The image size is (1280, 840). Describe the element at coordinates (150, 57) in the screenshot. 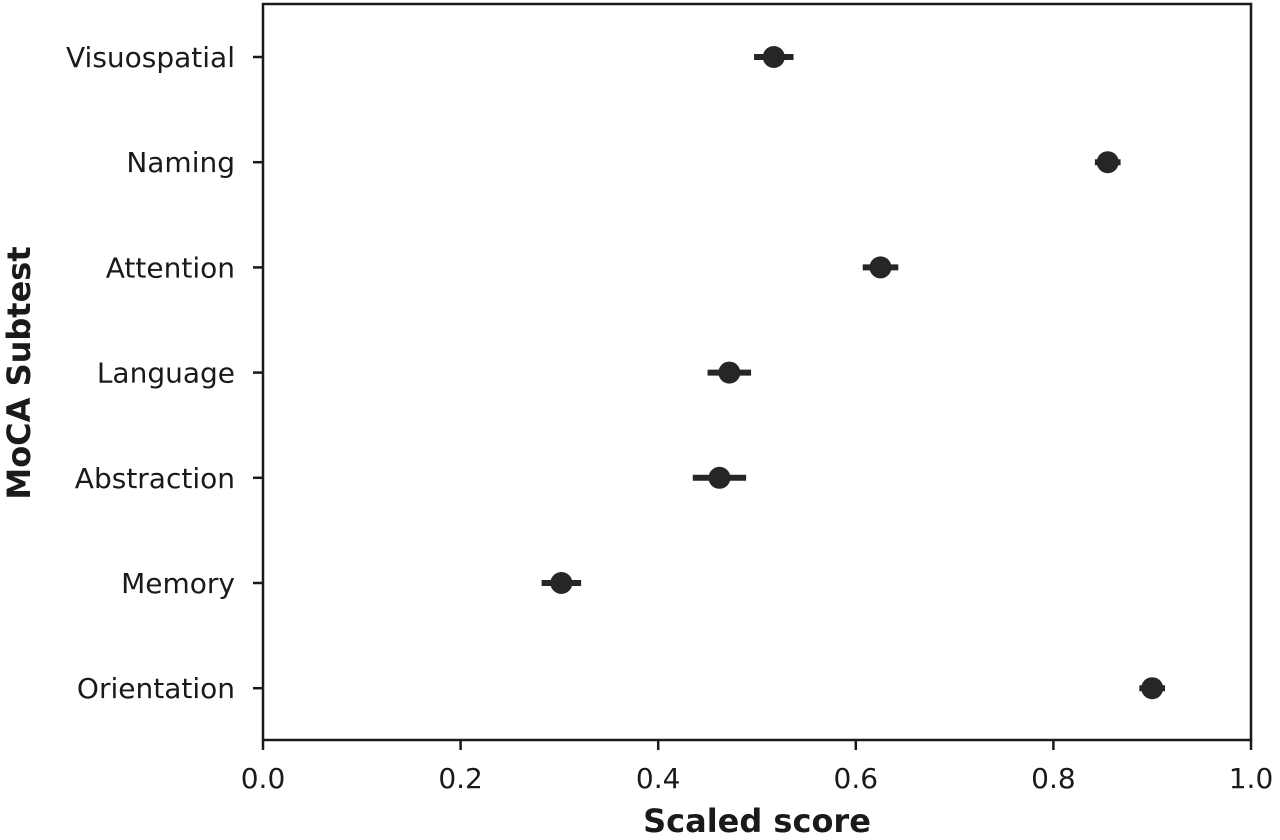

I see `y-tick-label: Visuospatial` at that location.